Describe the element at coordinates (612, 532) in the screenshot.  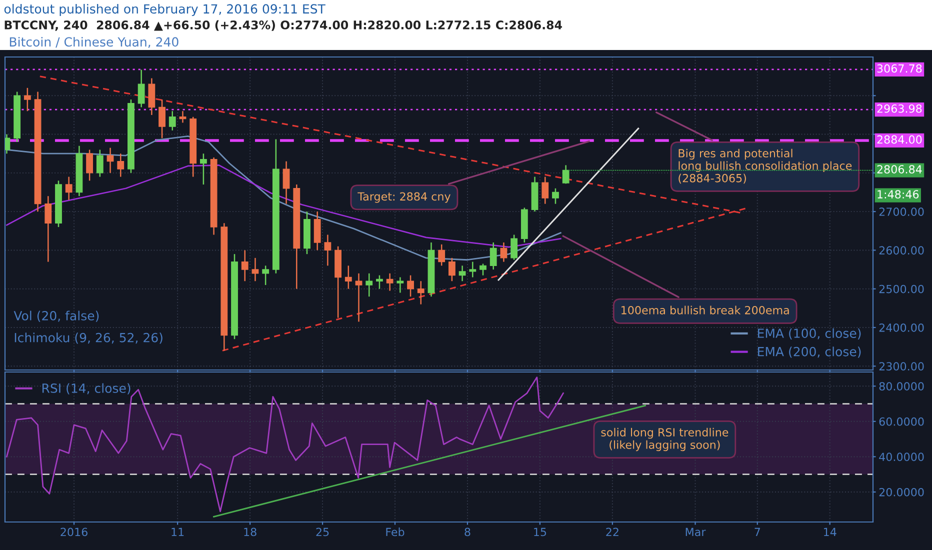
I see `x-tick-label: 22` at that location.